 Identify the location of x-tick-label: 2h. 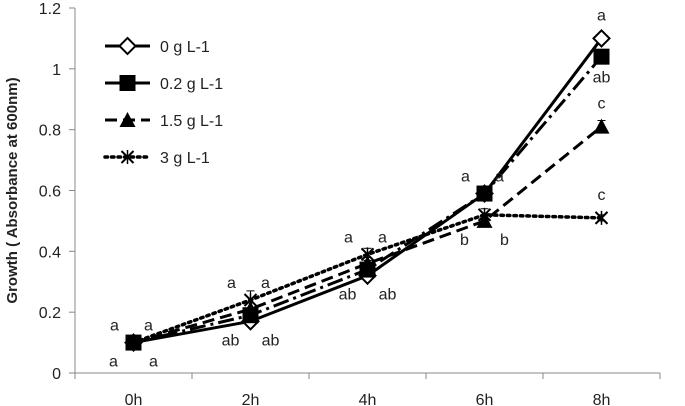
(251, 399).